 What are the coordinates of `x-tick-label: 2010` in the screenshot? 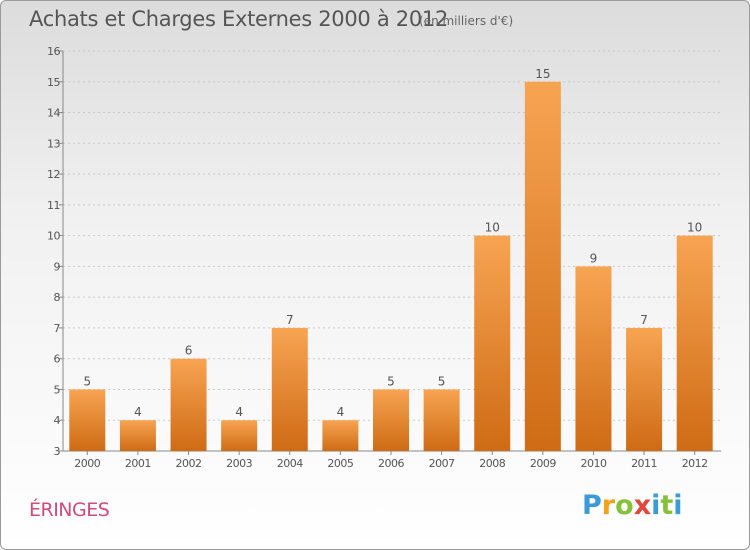 It's located at (593, 463).